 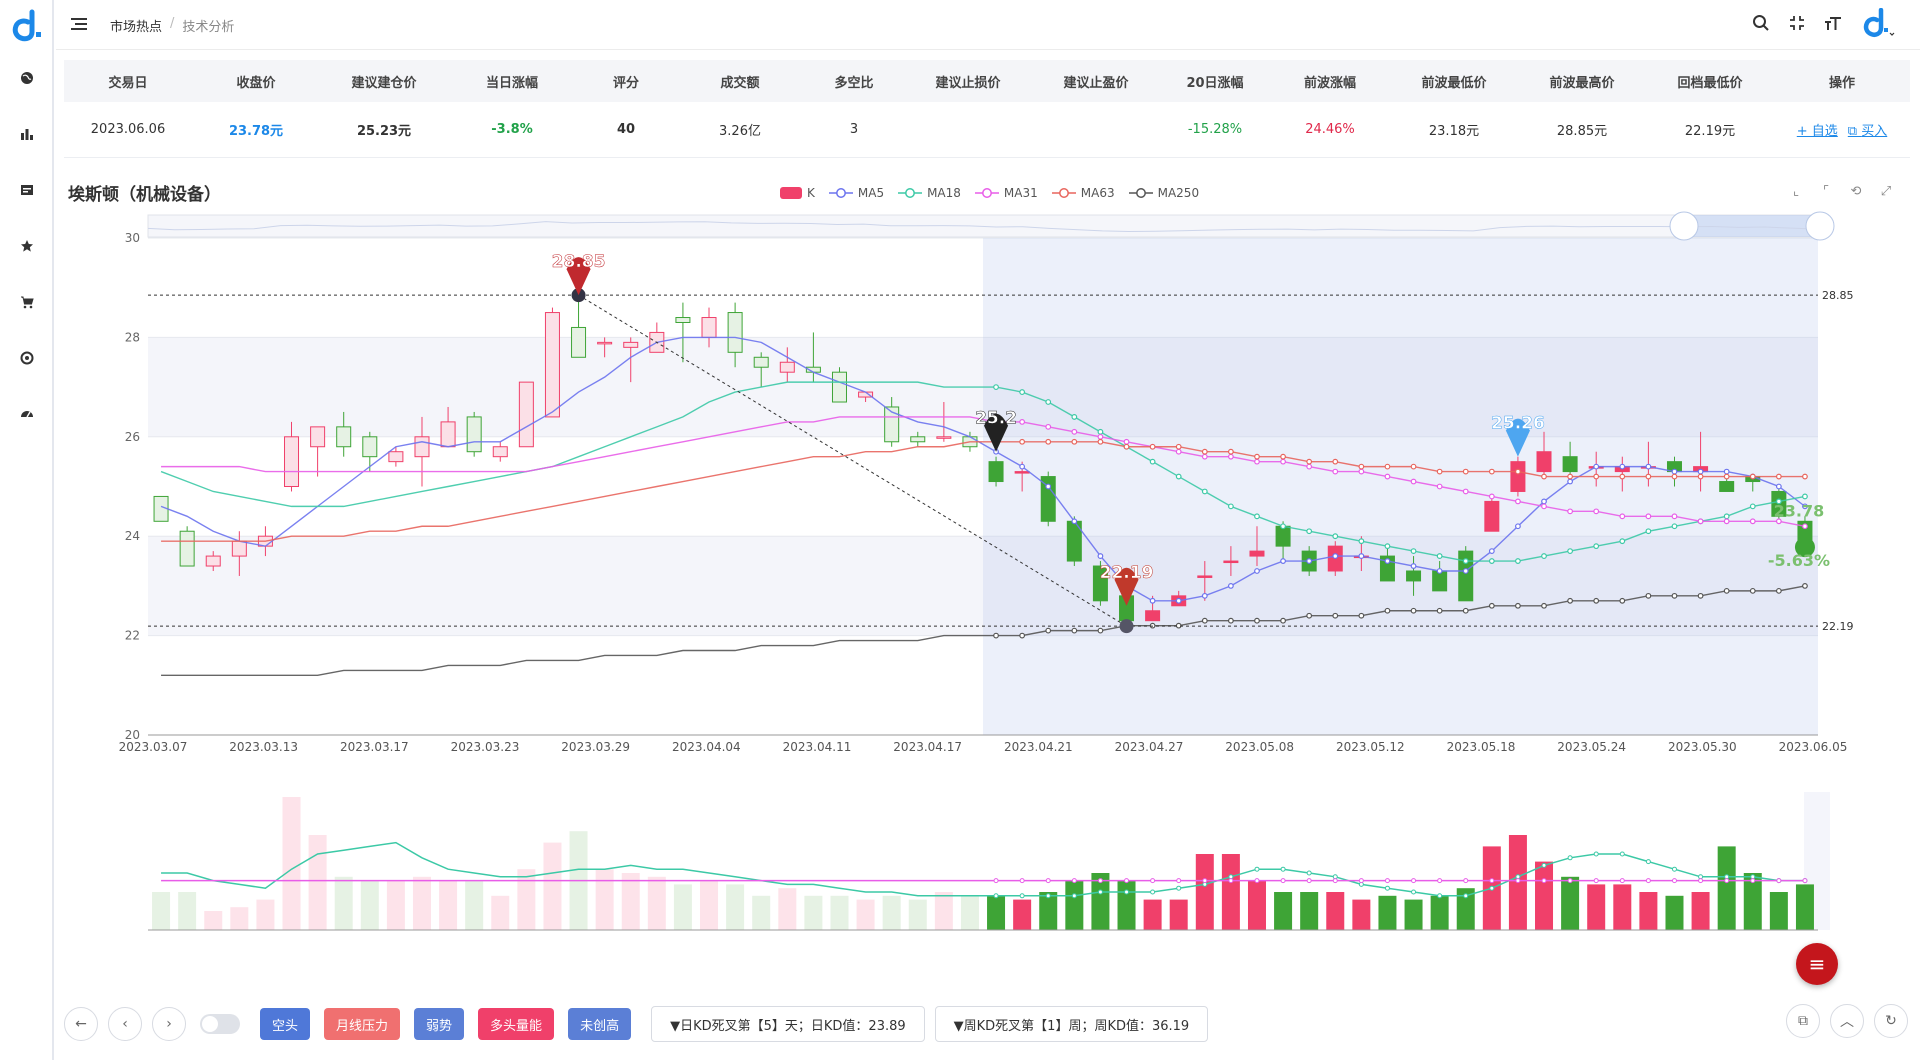 I want to click on back-button: ←, so click(x=81, y=1024).